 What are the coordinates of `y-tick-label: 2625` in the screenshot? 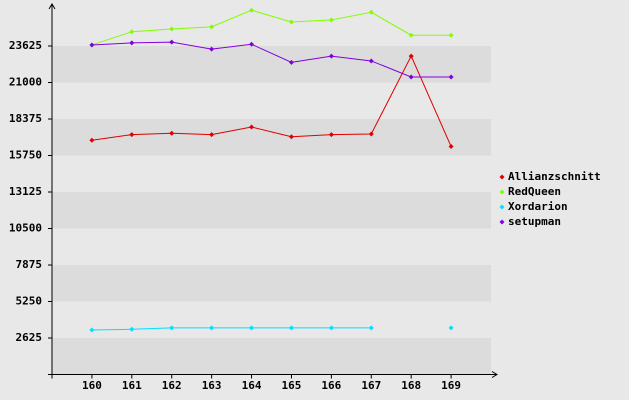 It's located at (29, 337).